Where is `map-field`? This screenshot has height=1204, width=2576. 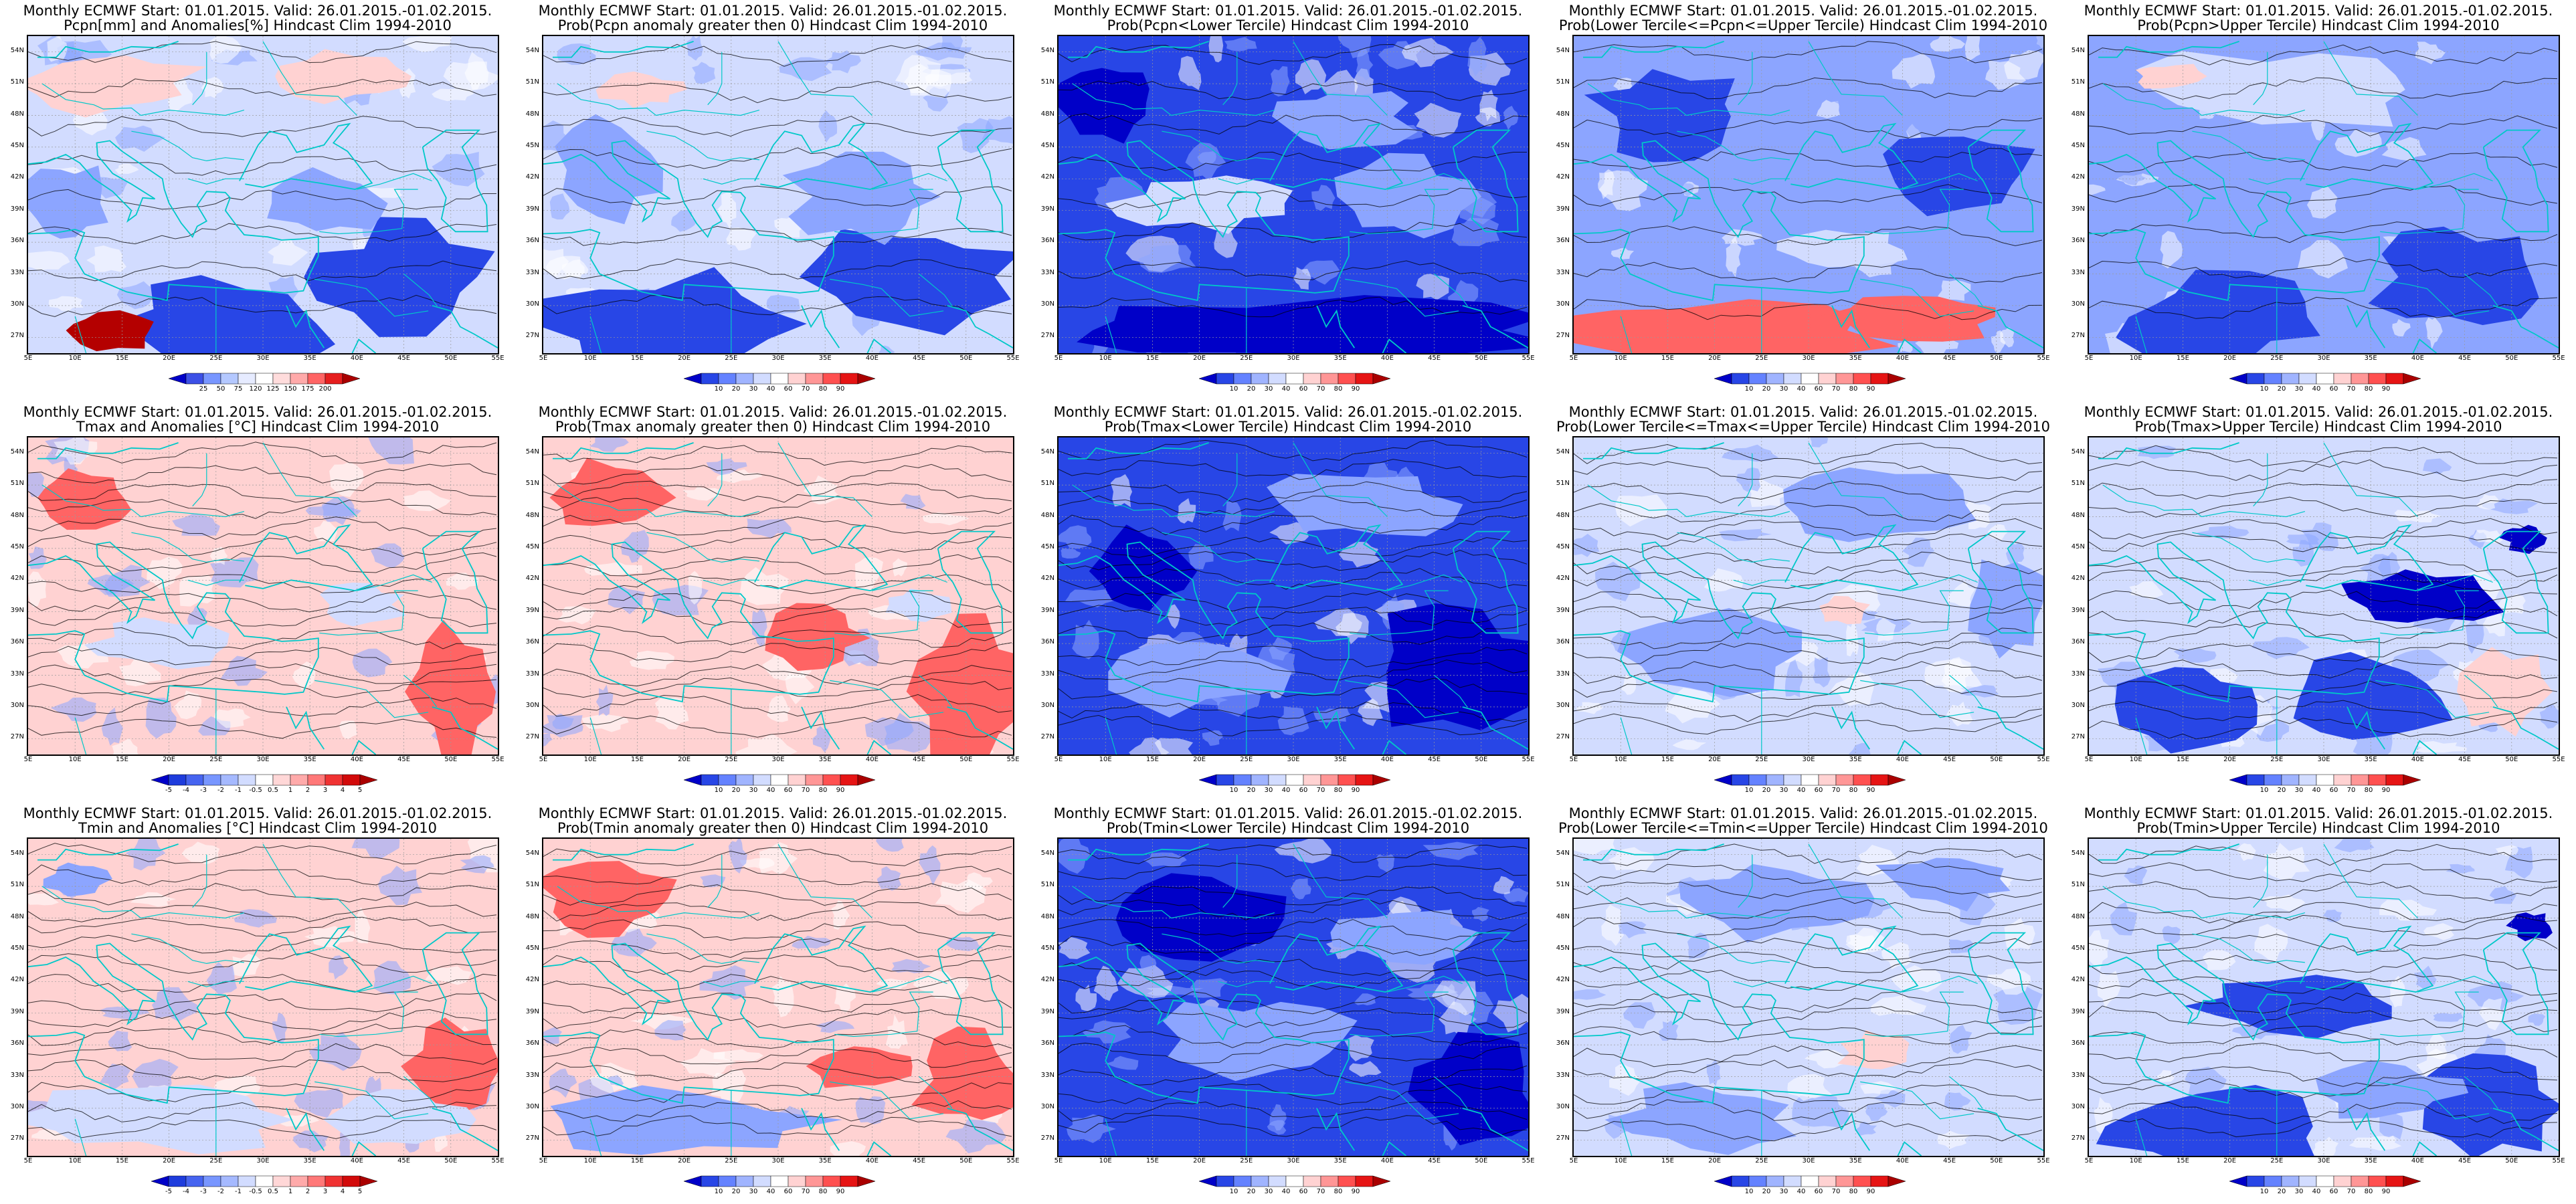 map-field is located at coordinates (778, 997).